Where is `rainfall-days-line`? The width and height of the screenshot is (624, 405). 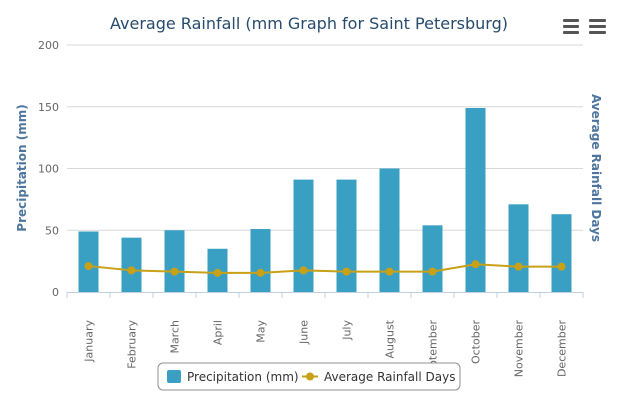
rainfall-days-line is located at coordinates (325, 268).